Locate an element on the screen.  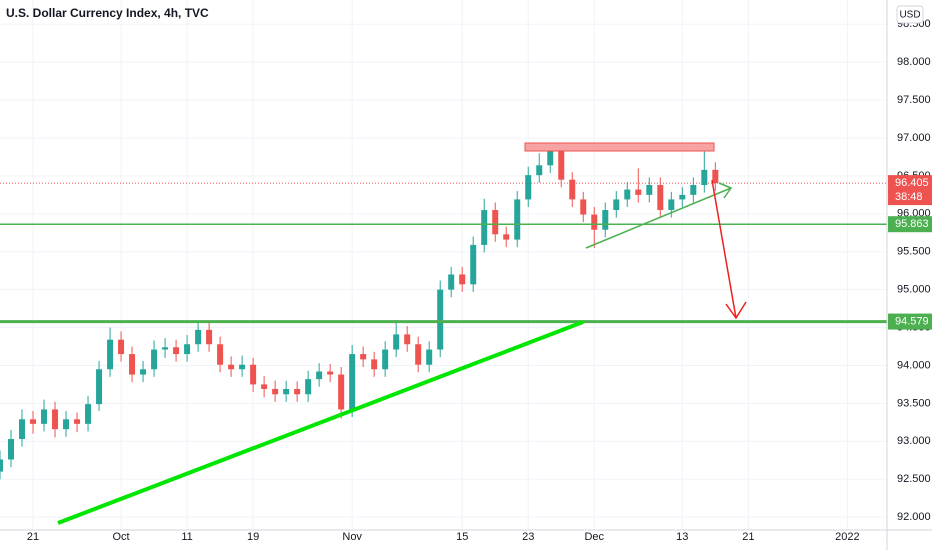
chart-title: U.S. Dollar Currency Index, 4h, TVC is located at coordinates (107, 13).